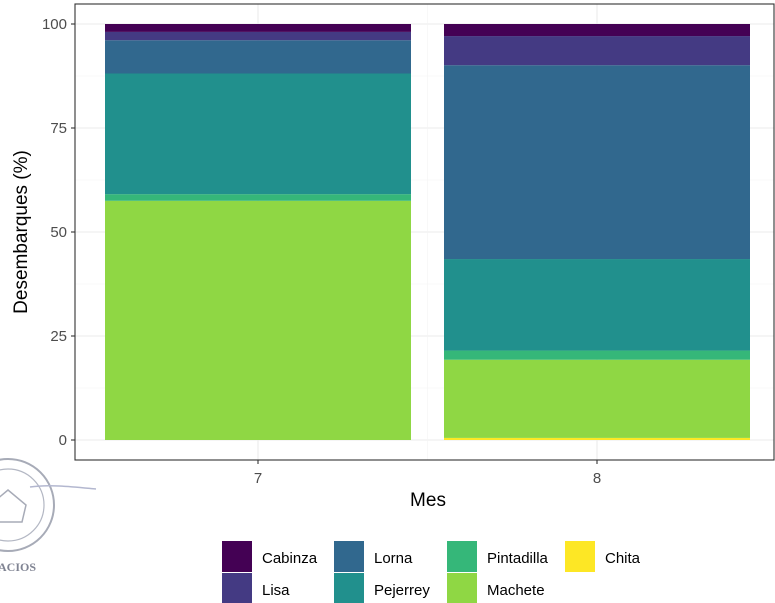 This screenshot has width=775, height=603. I want to click on legend-label-pintadilla: Pintadilla, so click(518, 558).